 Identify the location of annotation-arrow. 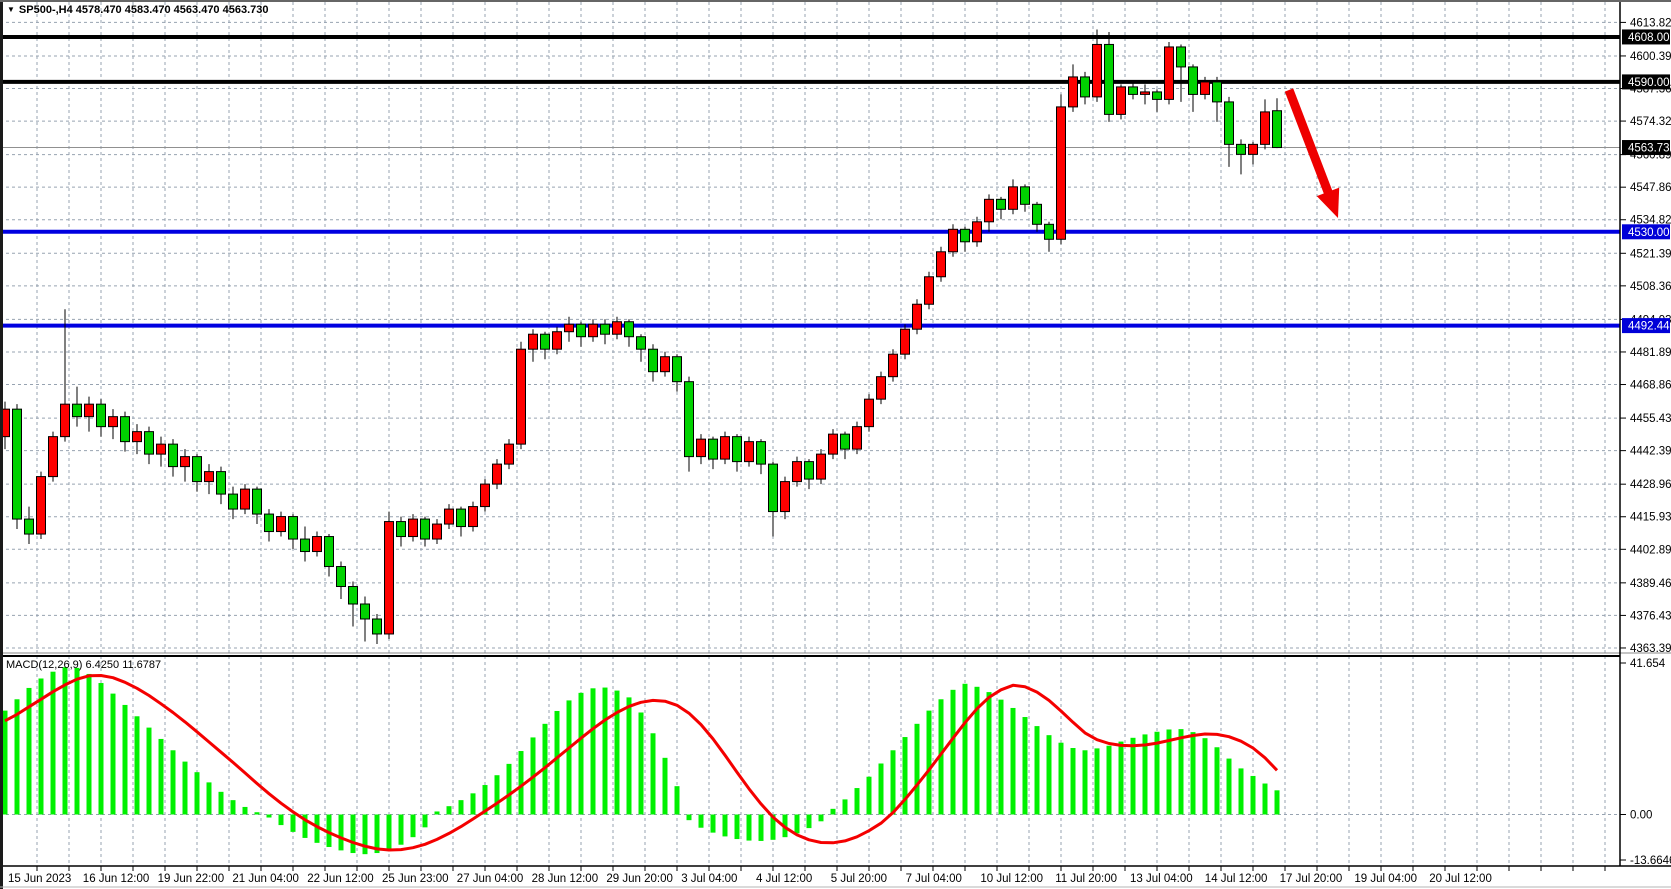
(1312, 153).